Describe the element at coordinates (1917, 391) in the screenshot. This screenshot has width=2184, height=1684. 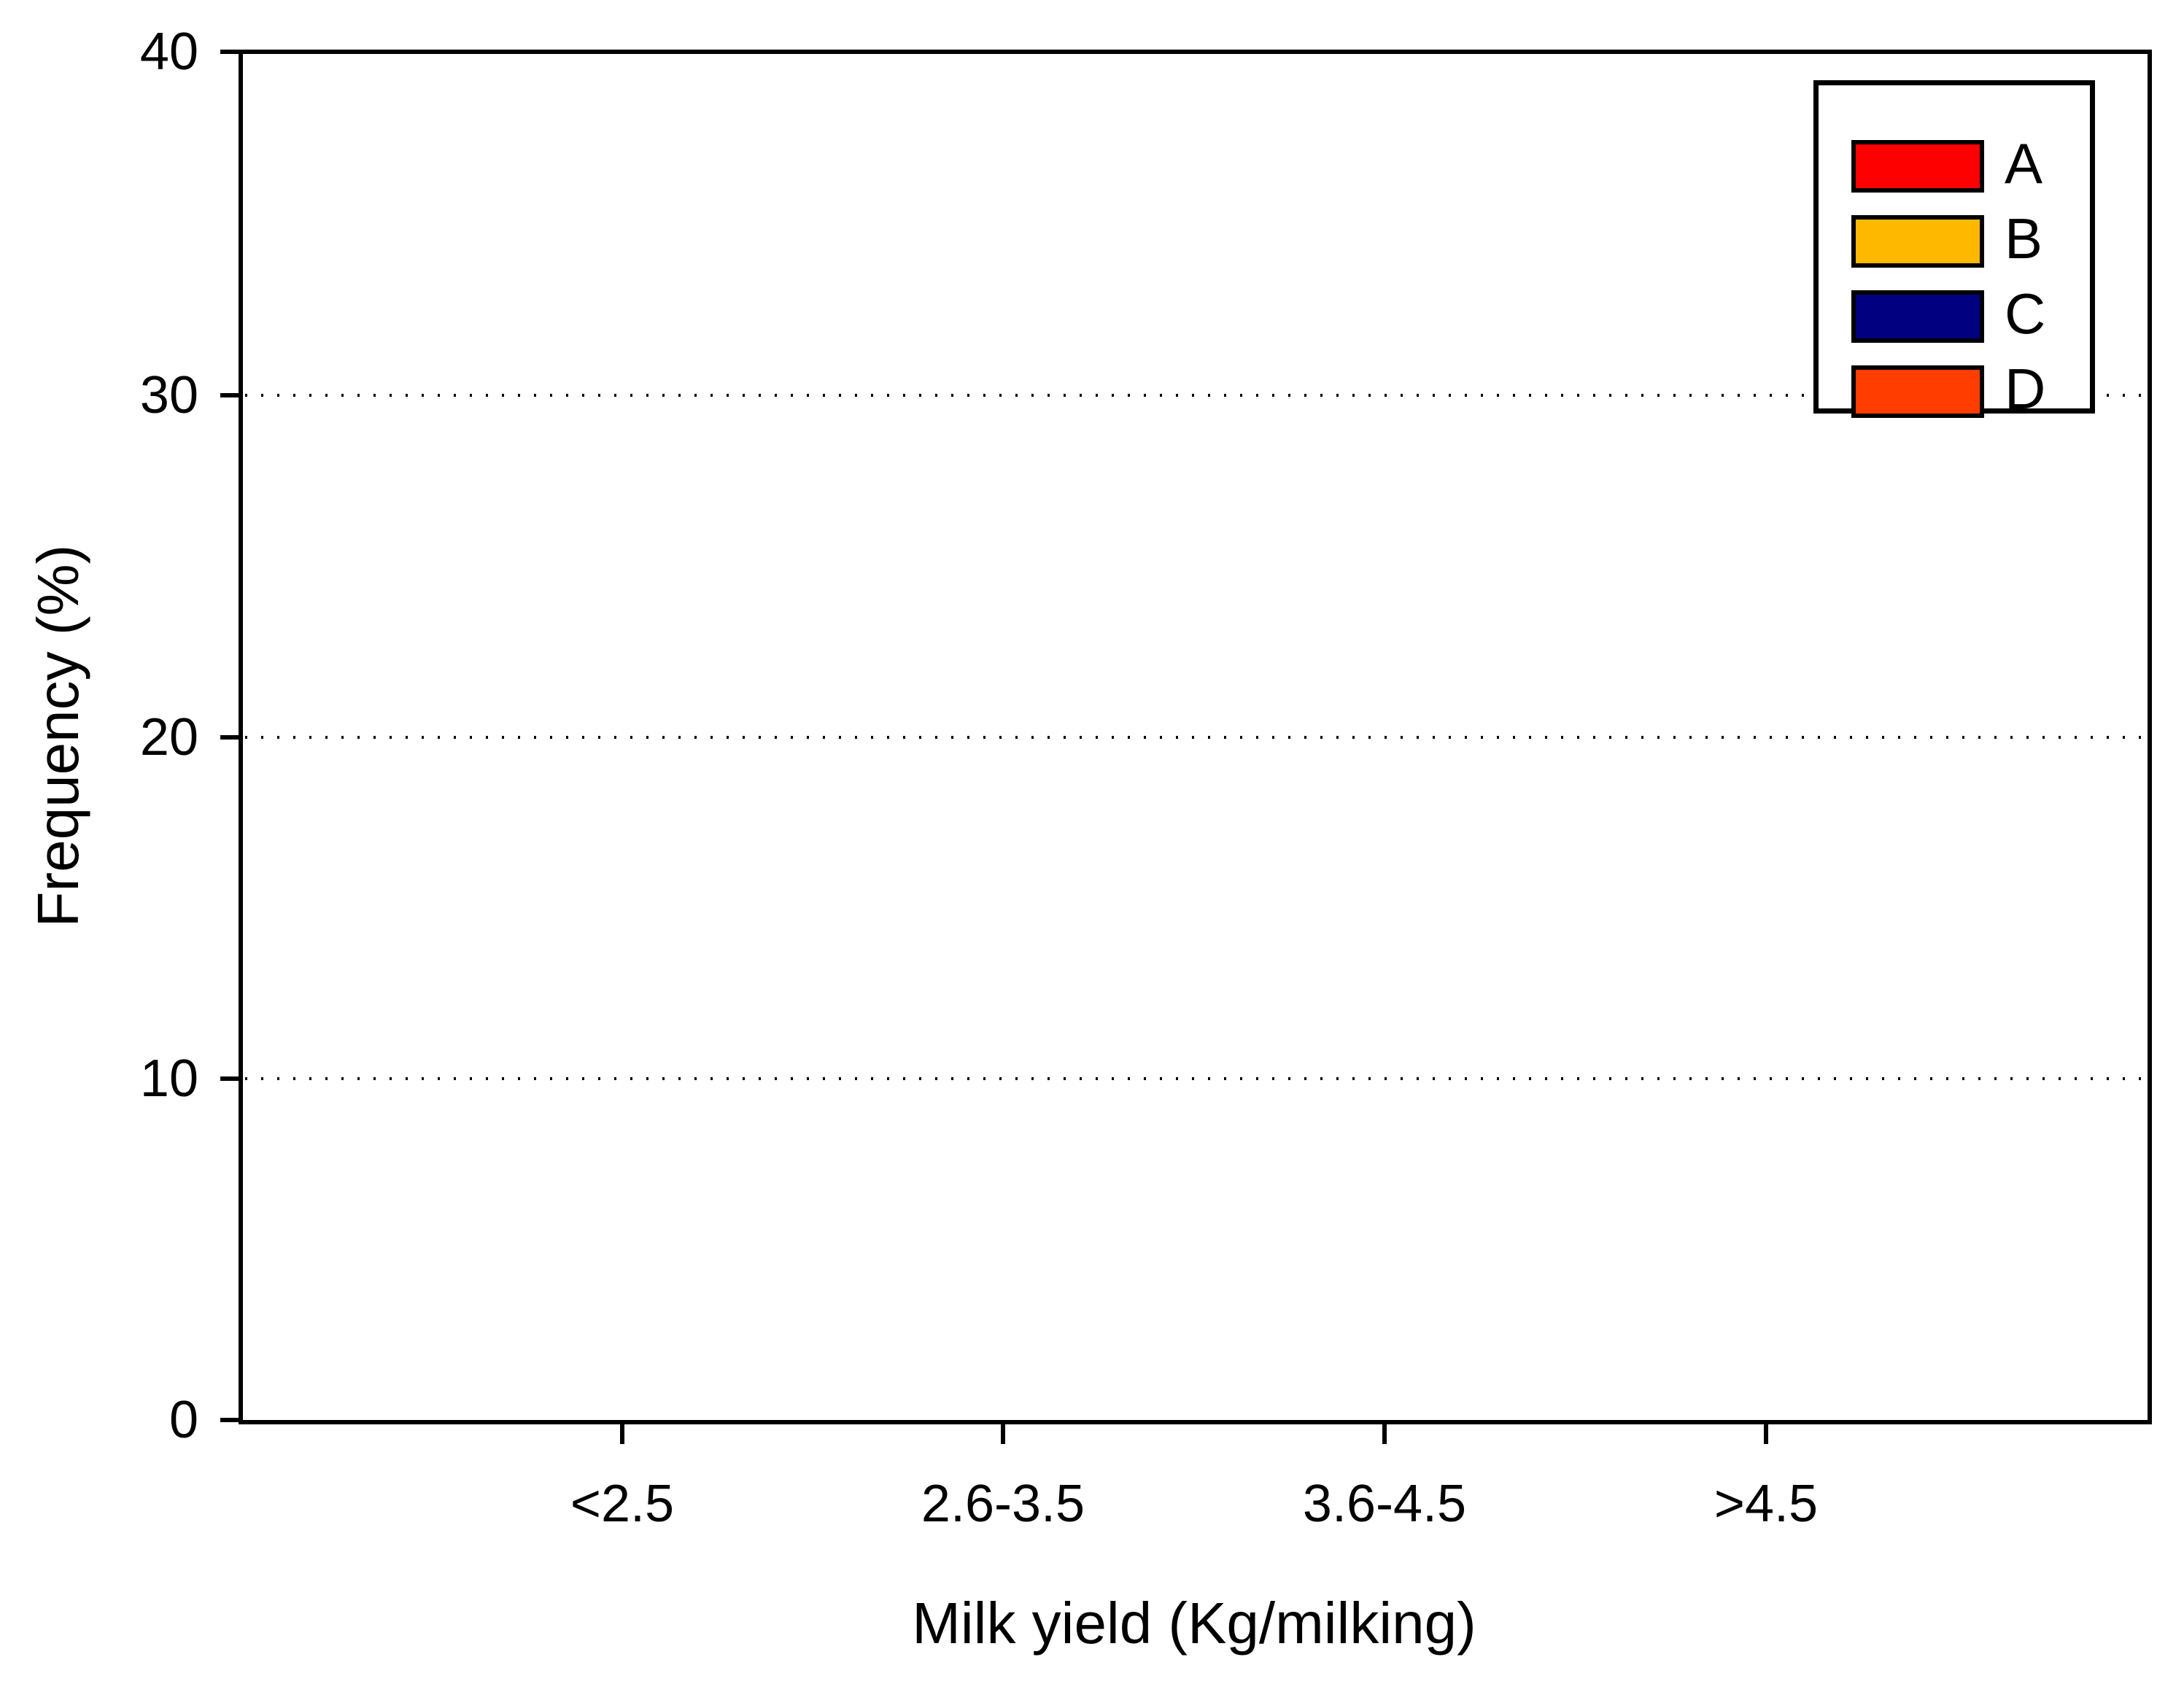
I see `legend-swatch-d` at that location.